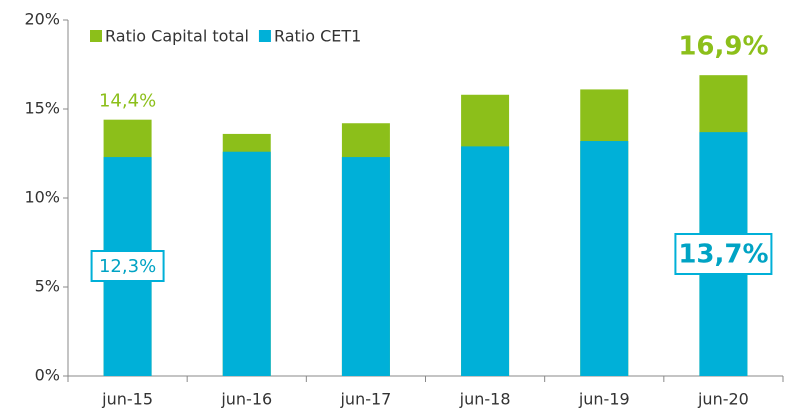 This screenshot has width=785, height=411. What do you see at coordinates (365, 399) in the screenshot?
I see `x-tick-label: jun-17` at bounding box center [365, 399].